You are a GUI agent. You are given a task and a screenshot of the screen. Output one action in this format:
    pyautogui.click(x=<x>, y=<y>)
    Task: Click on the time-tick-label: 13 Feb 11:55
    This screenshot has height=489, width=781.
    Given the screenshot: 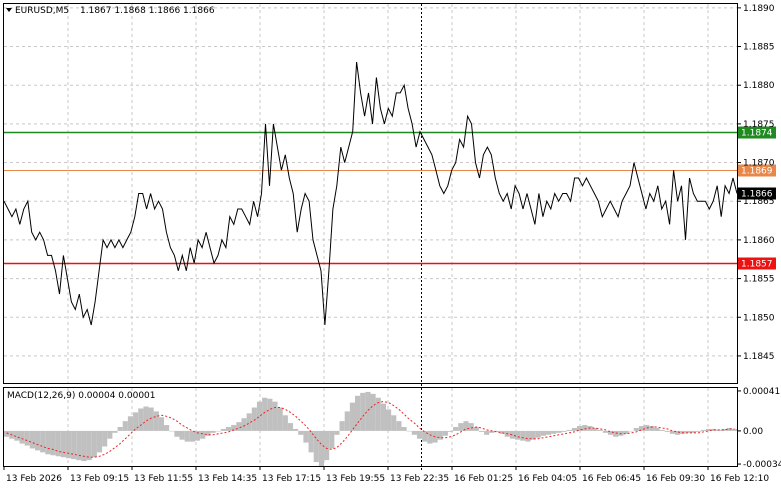 What is the action you would take?
    pyautogui.click(x=163, y=479)
    